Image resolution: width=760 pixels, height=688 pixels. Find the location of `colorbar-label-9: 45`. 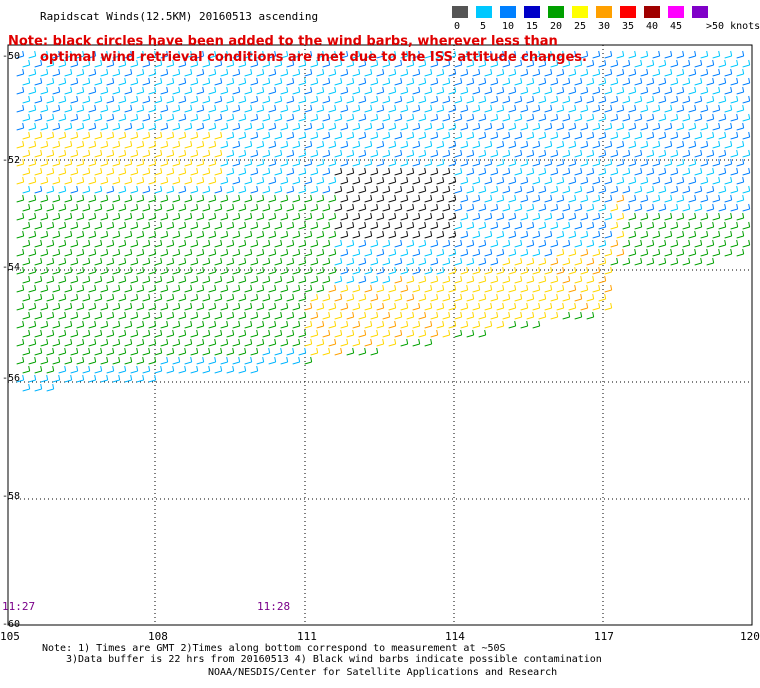

colorbar-label-9: 45 is located at coordinates (676, 26).